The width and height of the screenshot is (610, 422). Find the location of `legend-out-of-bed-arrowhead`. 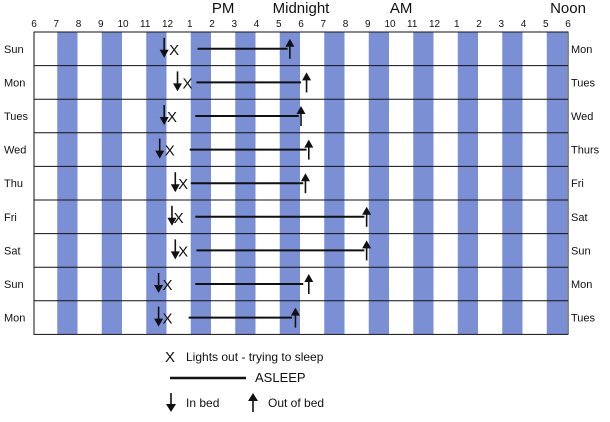

legend-out-of-bed-arrowhead is located at coordinates (253, 397).